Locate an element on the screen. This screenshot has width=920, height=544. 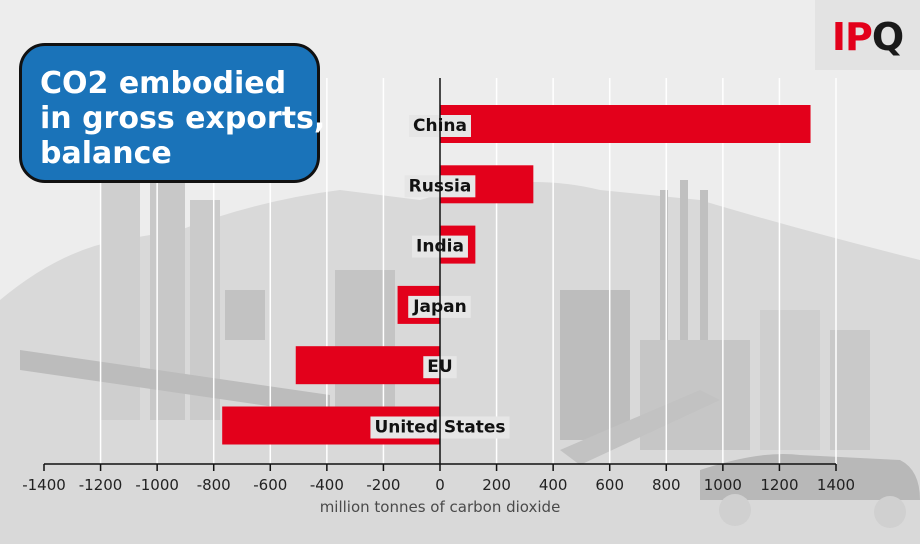
x-tick-label: 800 is located at coordinates (666, 485).